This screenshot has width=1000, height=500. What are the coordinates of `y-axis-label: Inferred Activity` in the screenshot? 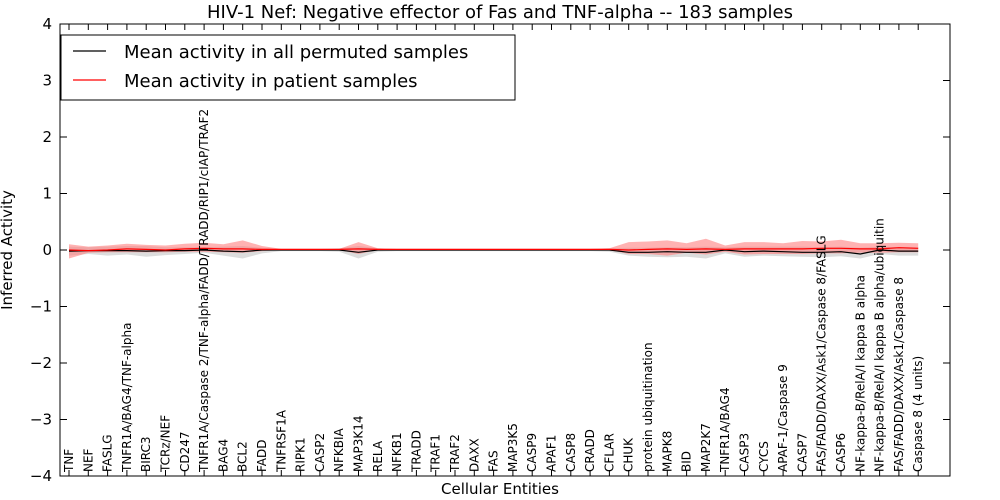 It's located at (8, 250).